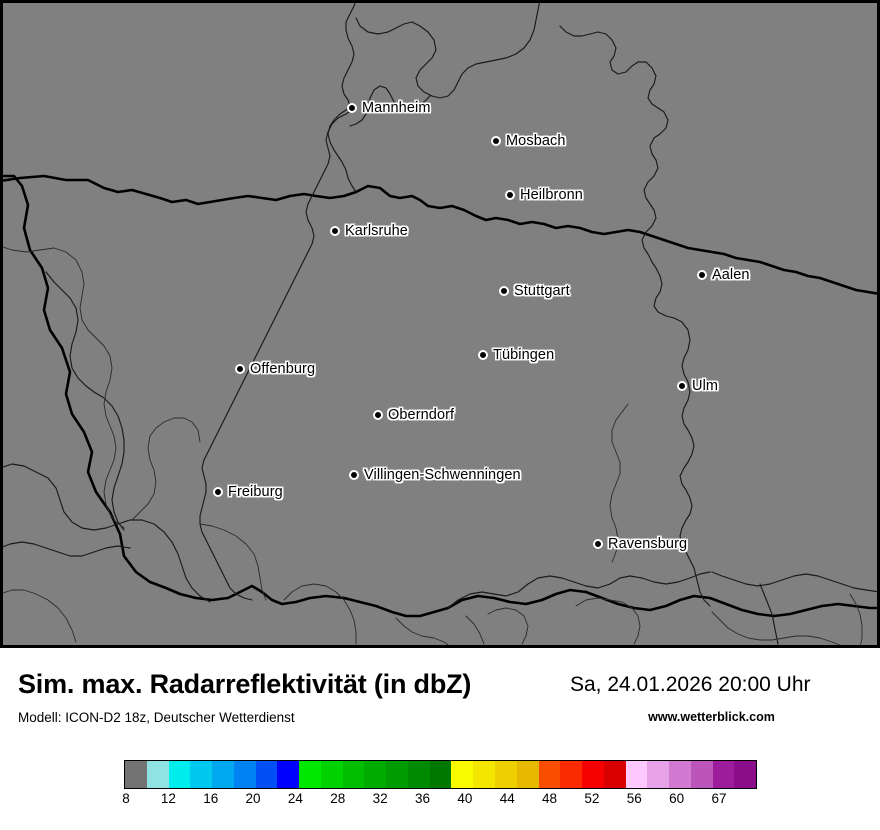 Image resolution: width=880 pixels, height=830 pixels. Describe the element at coordinates (283, 369) in the screenshot. I see `city-label: Offenburg` at that location.